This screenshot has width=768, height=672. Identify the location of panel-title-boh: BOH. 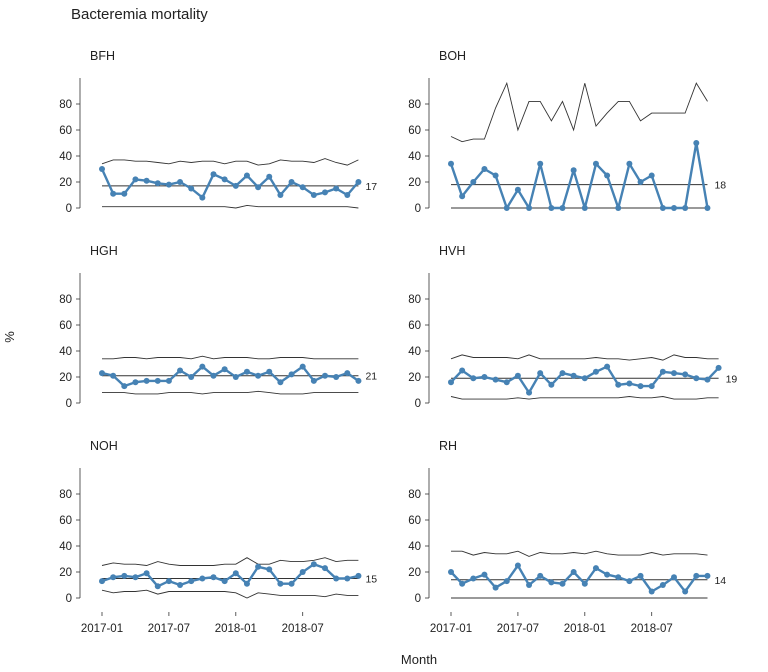
(452, 56).